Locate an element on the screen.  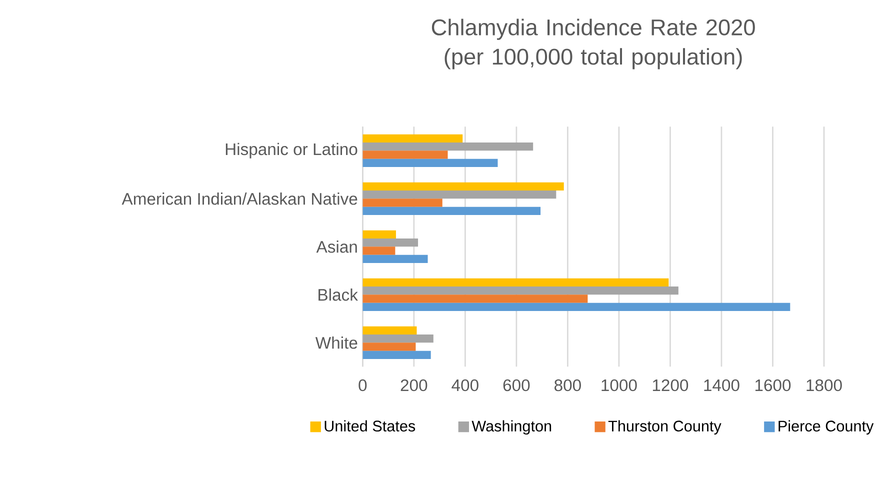
x-tick-label: 200 is located at coordinates (414, 385).